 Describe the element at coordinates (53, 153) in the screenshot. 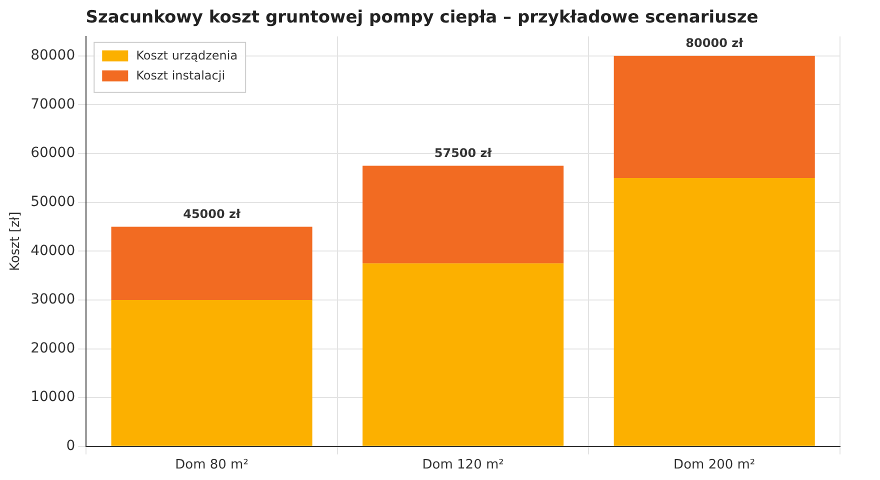

I see `y-tick-label: 60000` at that location.